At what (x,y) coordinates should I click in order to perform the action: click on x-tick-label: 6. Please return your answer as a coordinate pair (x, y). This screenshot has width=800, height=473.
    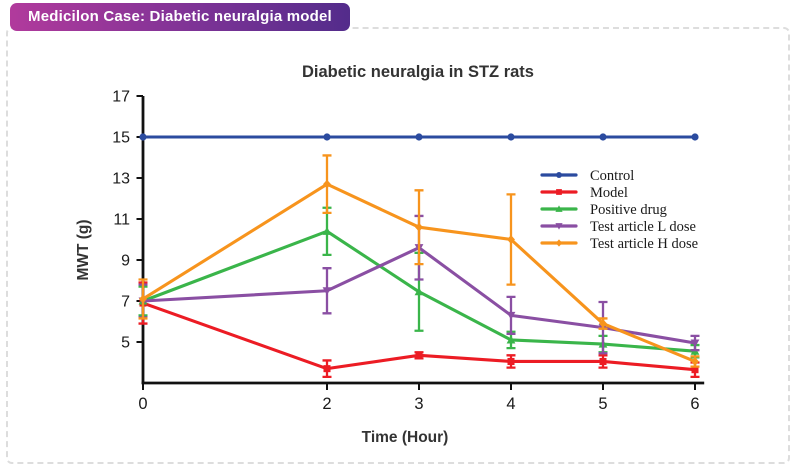
    Looking at the image, I should click on (694, 404).